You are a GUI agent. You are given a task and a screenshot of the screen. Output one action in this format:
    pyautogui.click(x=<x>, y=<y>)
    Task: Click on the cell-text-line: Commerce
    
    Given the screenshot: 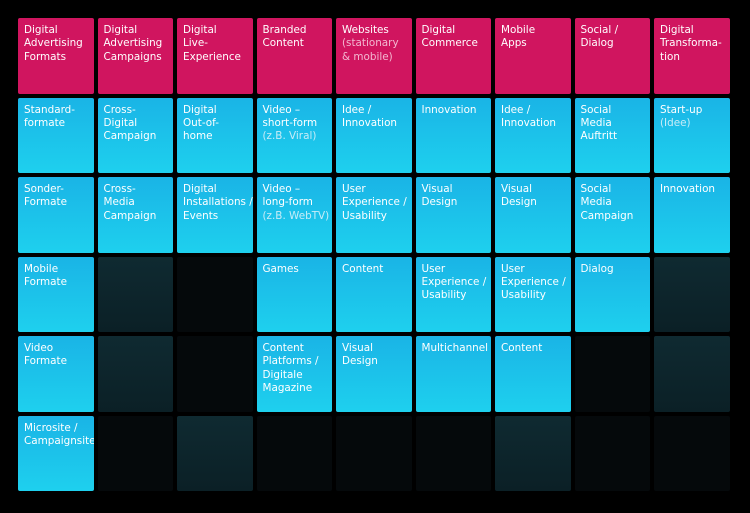 What is the action you would take?
    pyautogui.click(x=449, y=43)
    